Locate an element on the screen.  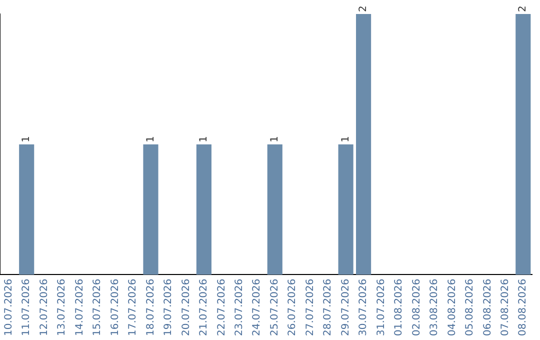
x-tick-label: 23.07.2026 is located at coordinates (239, 307).